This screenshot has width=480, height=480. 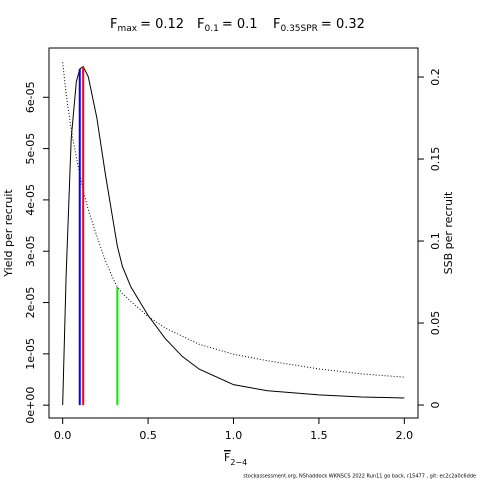 What do you see at coordinates (30, 200) in the screenshot?
I see `y-tick-label: 4e-05` at bounding box center [30, 200].